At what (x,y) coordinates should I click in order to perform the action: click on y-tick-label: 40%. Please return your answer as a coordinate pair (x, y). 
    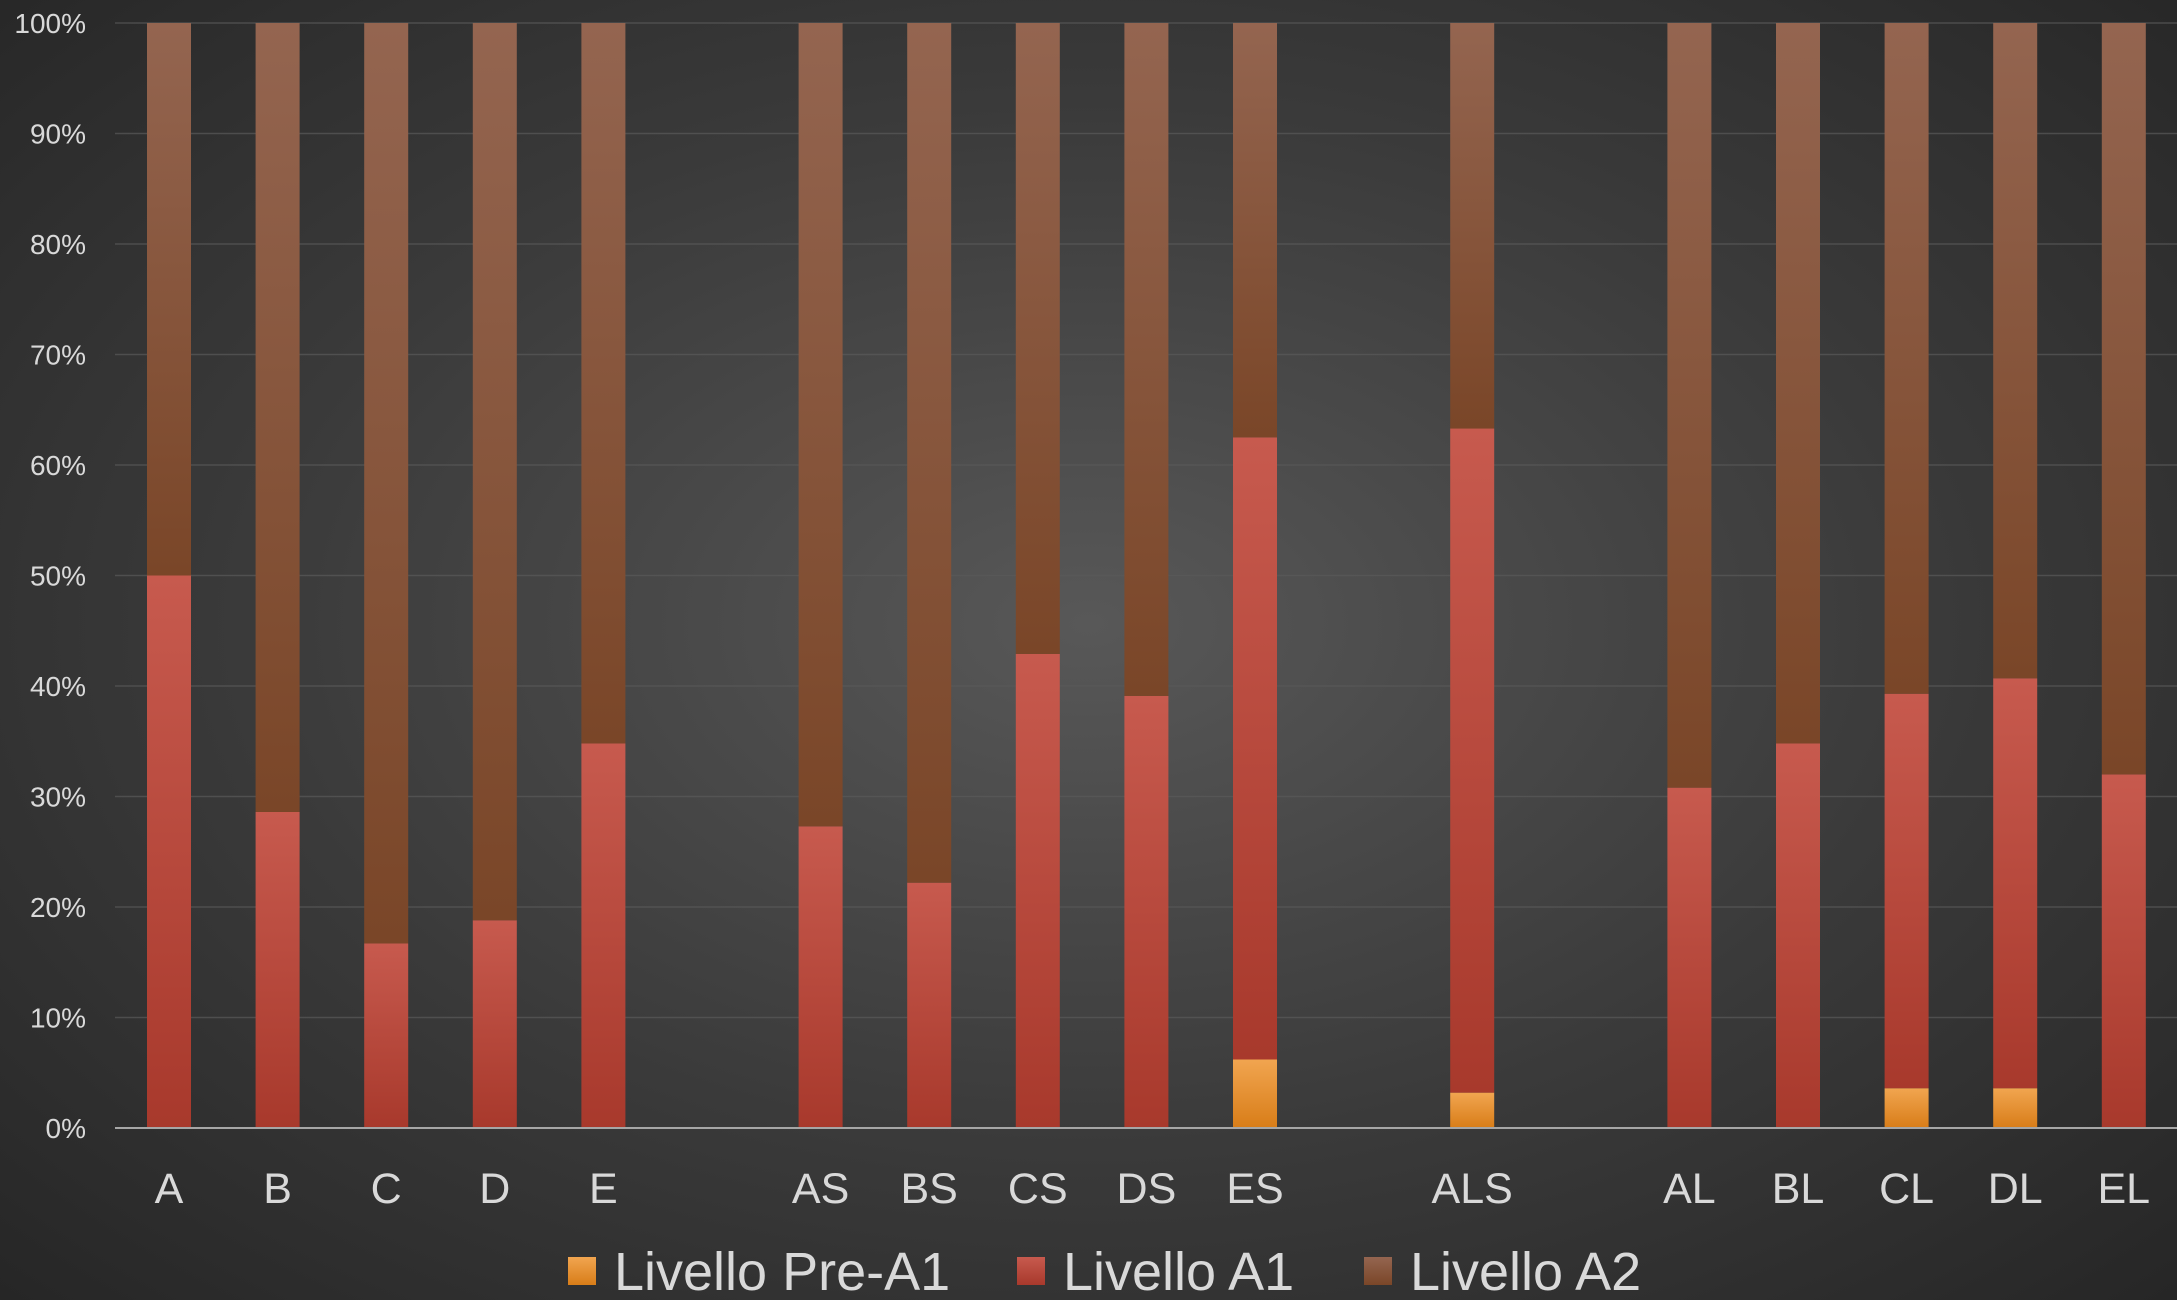
    Looking at the image, I should click on (58, 686).